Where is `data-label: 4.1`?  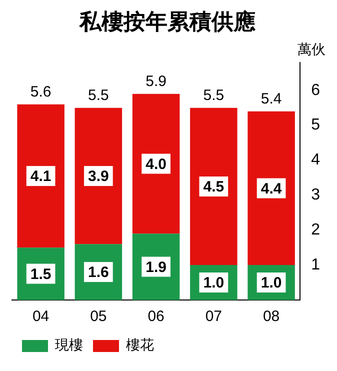
data-label: 4.1 is located at coordinates (41, 177).